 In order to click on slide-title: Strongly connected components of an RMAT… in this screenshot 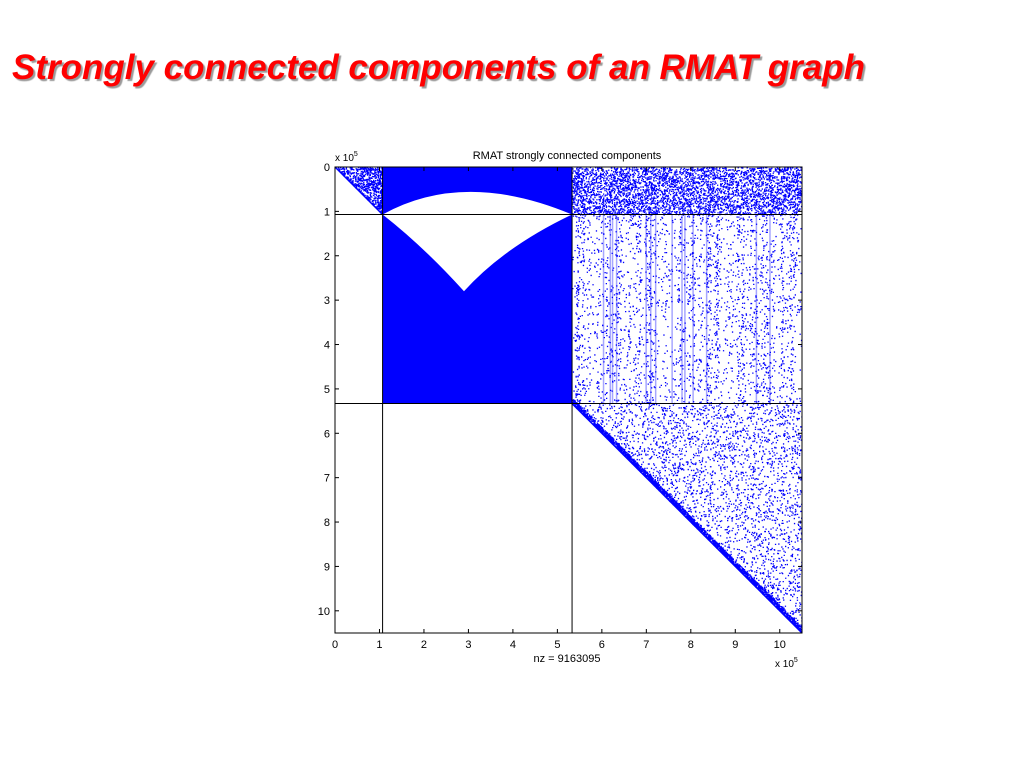, I will do `click(438, 67)`.